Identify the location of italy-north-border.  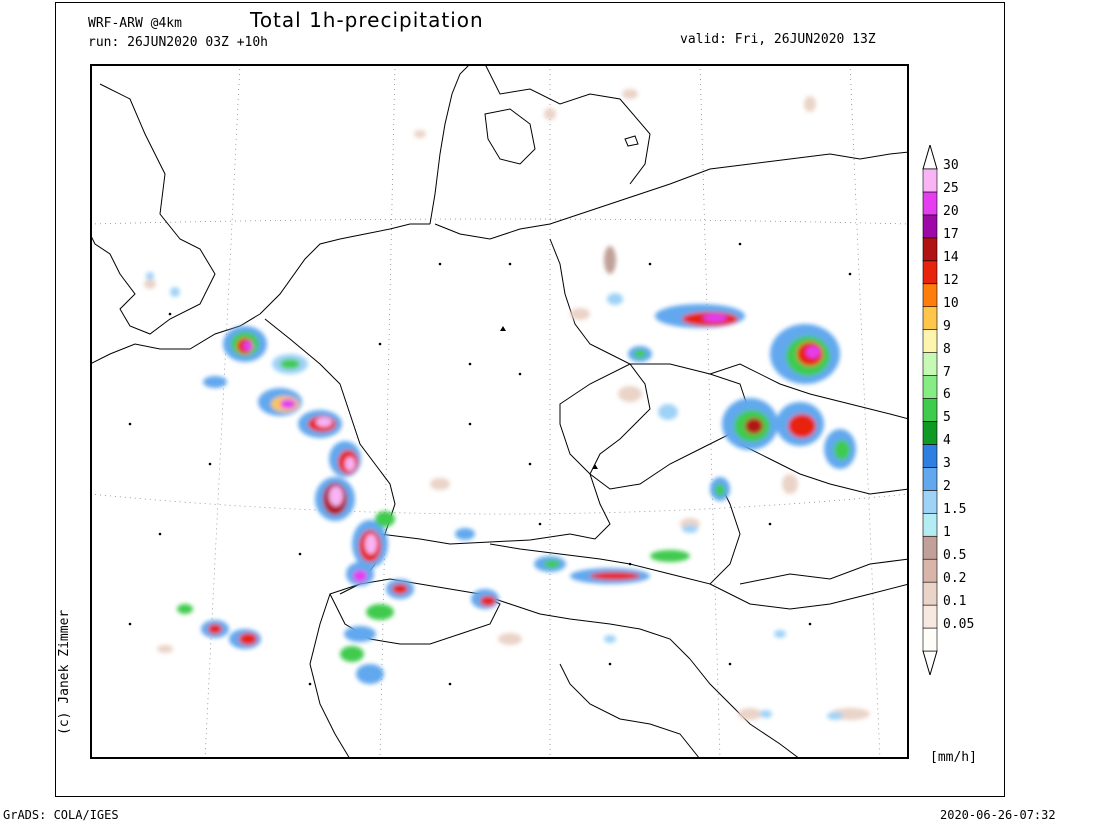
(585, 626).